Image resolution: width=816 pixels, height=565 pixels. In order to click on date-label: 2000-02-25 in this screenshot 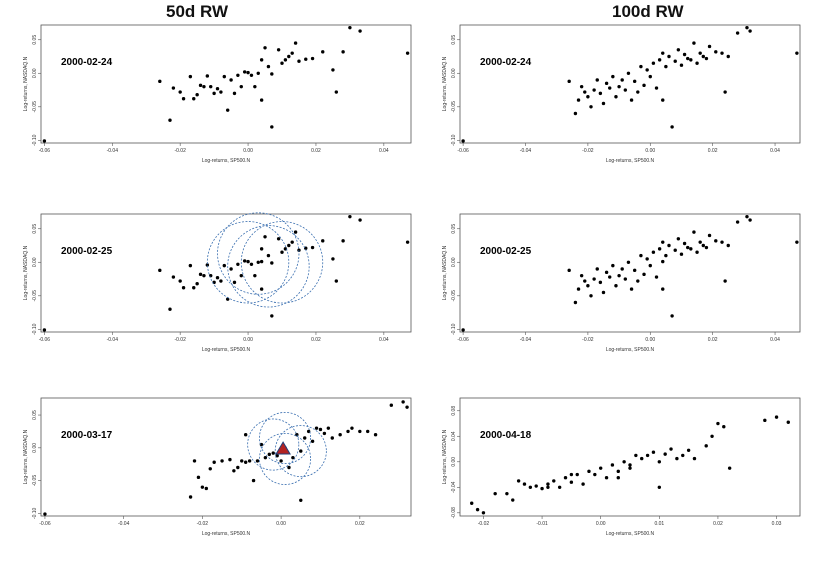, I will do `click(506, 251)`.